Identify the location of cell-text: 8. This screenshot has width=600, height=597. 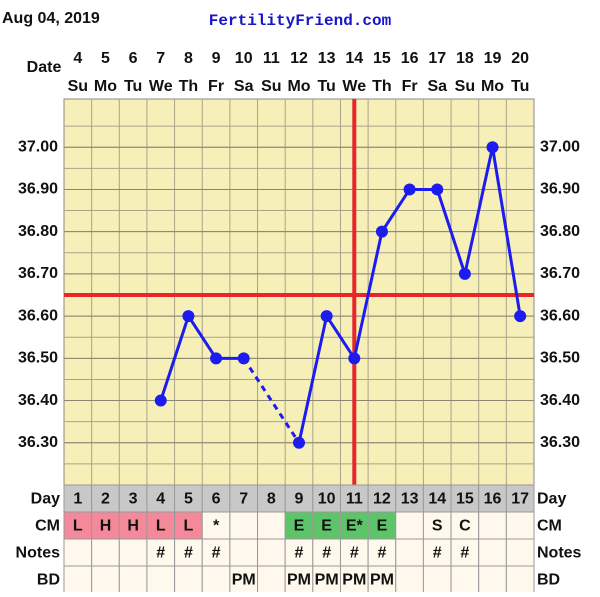
(271, 499).